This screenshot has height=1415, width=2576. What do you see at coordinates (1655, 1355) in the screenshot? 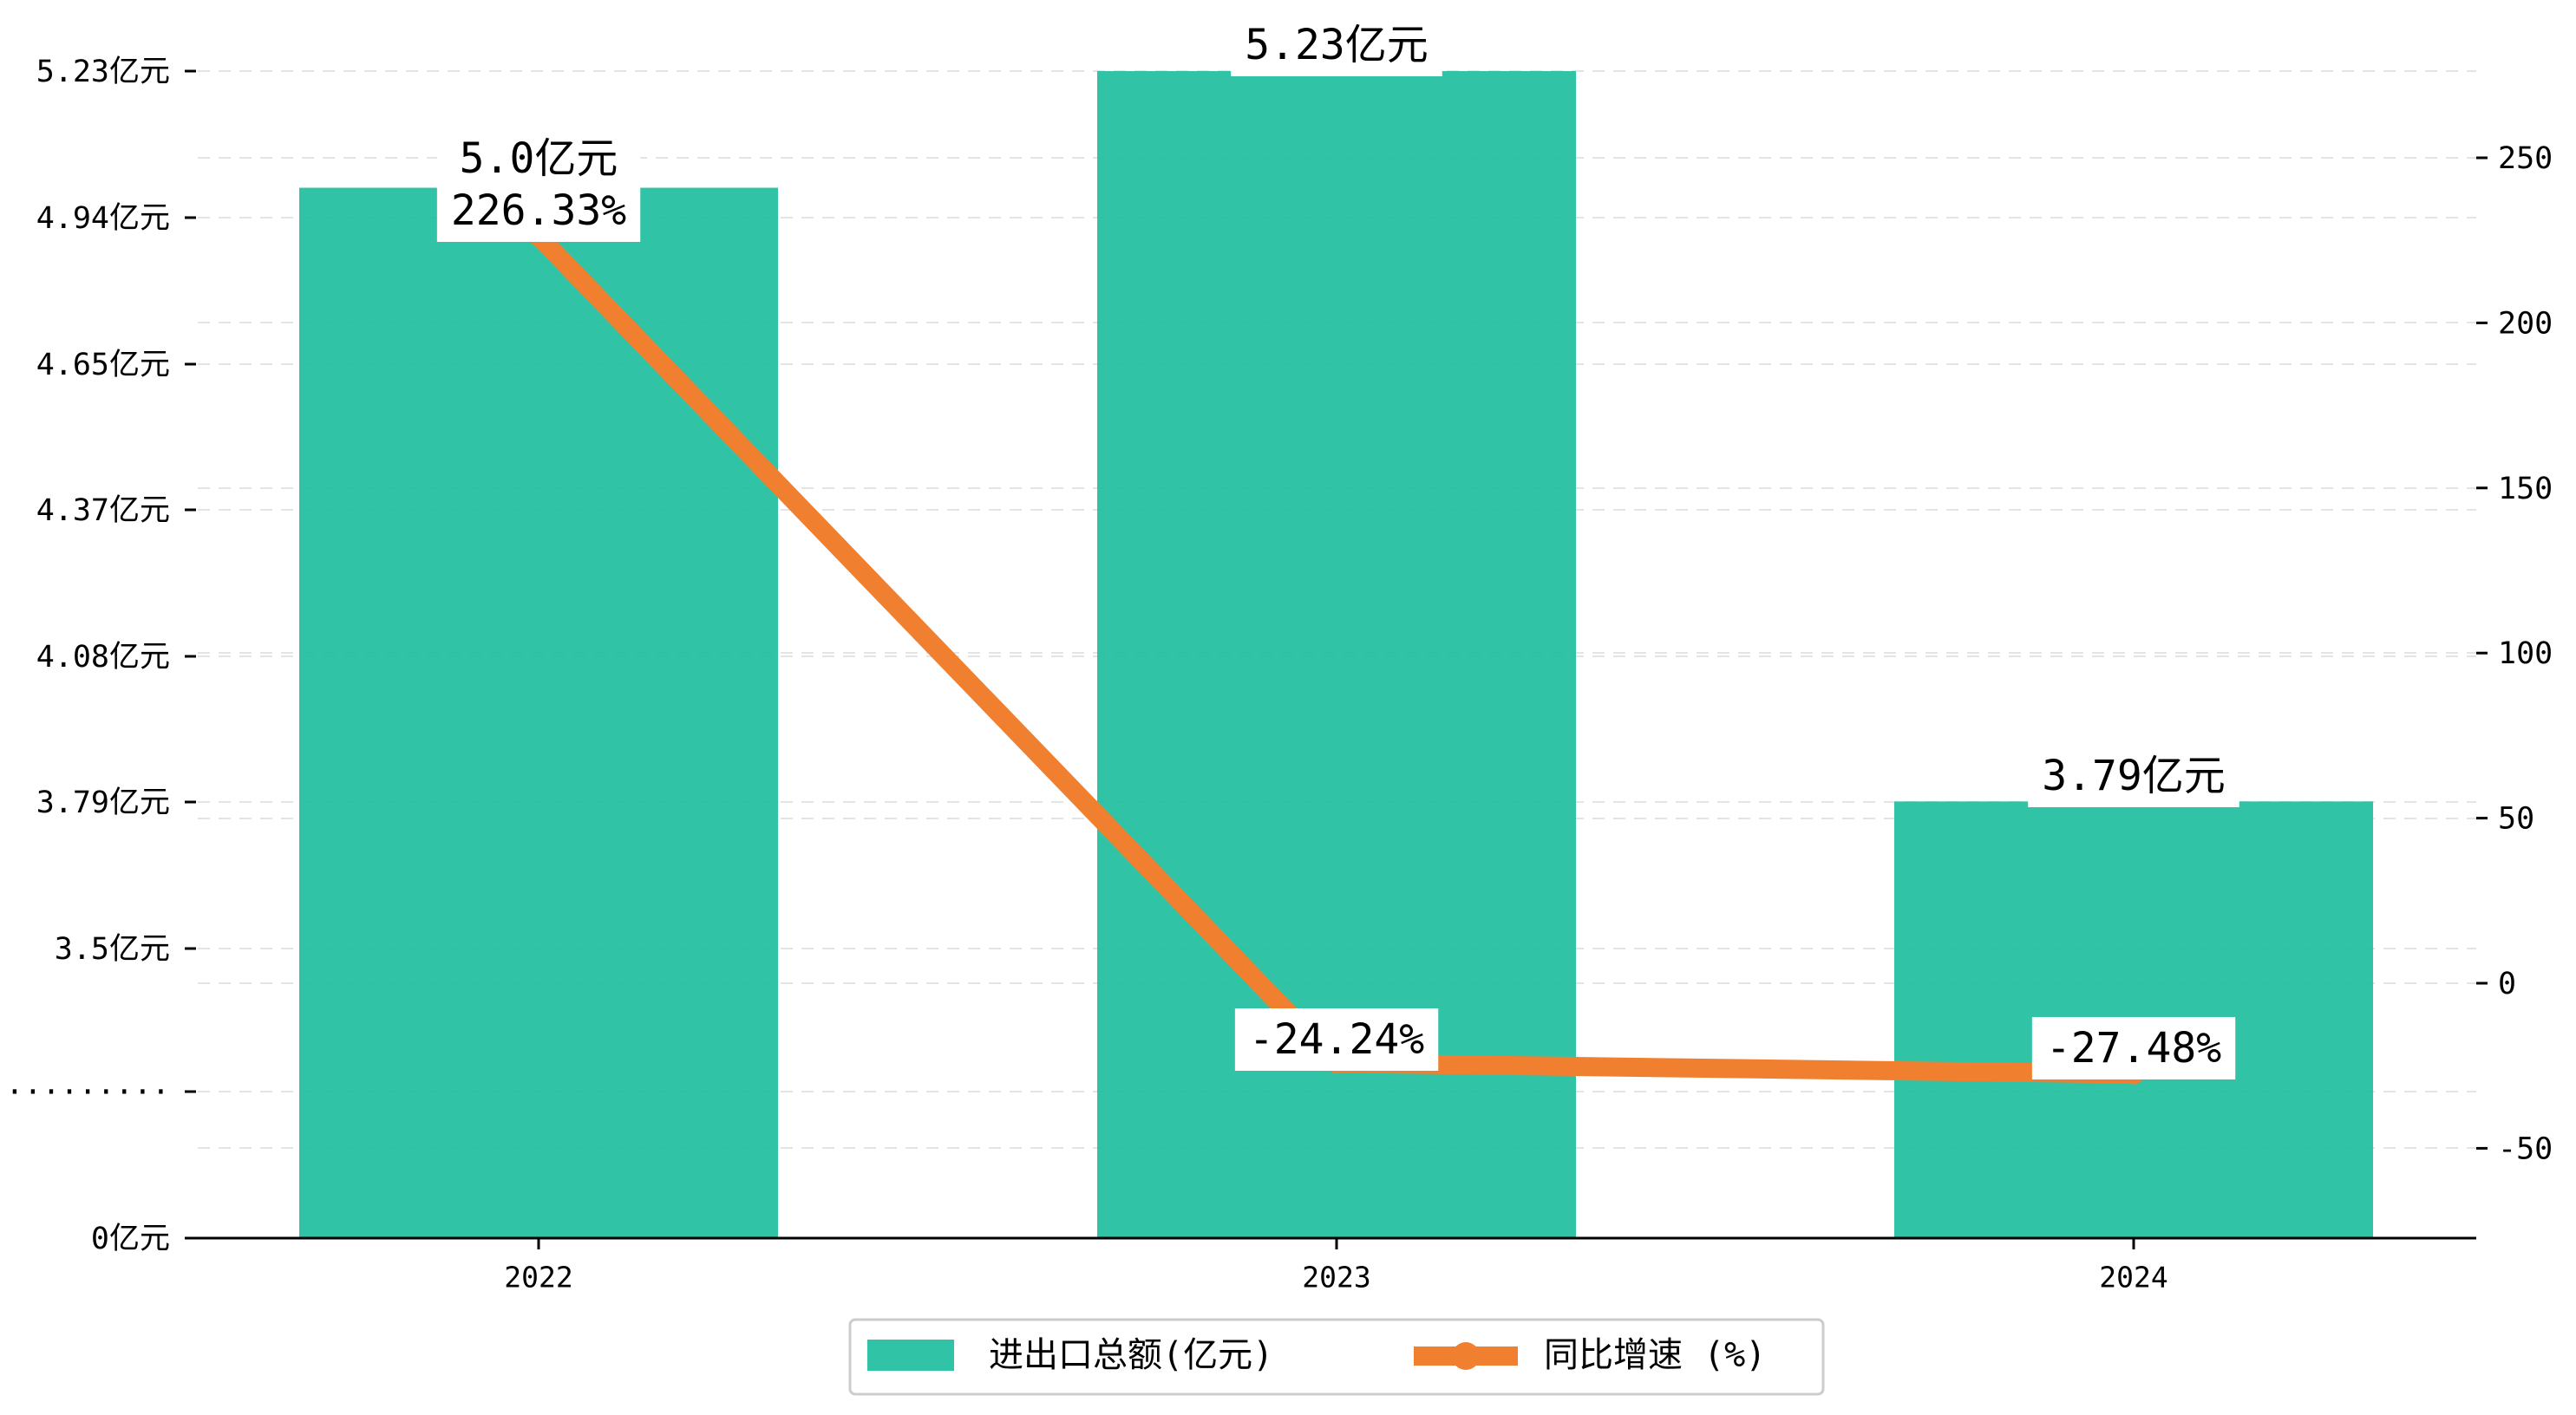
I see `legend-line-label: 同比增速 (%)` at bounding box center [1655, 1355].